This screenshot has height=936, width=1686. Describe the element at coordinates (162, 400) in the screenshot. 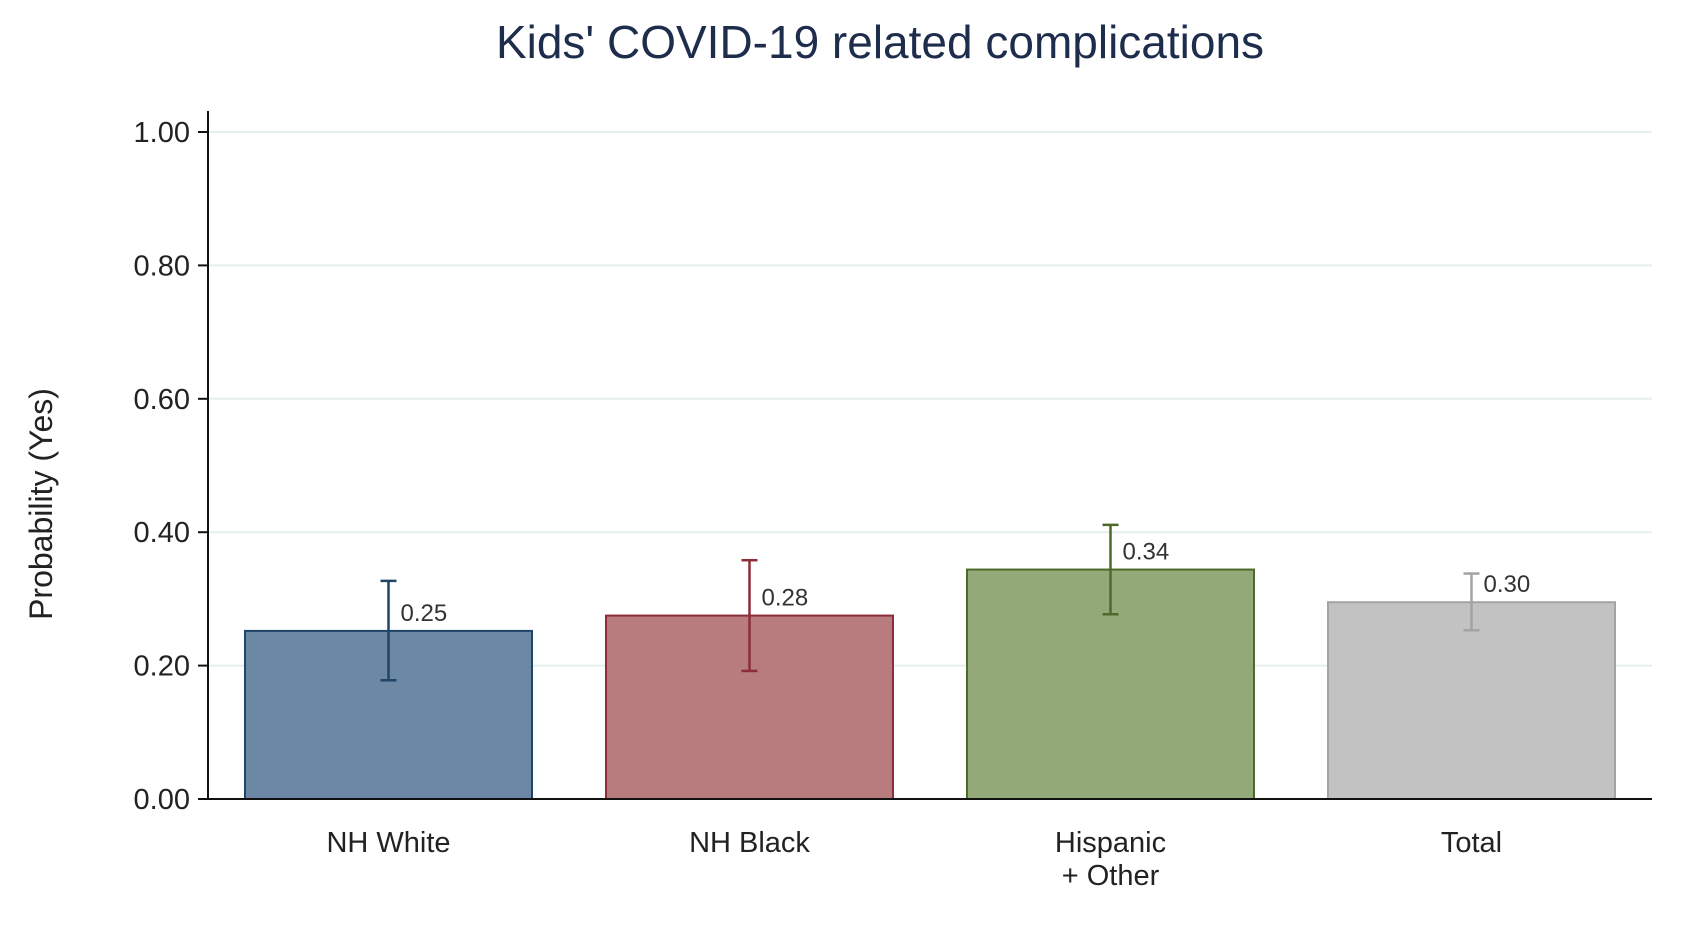

I see `y-tick-label: 0.60` at that location.